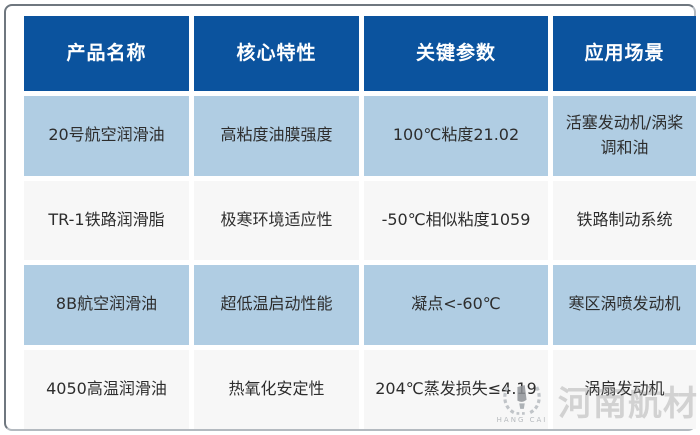 The width and height of the screenshot is (700, 435). Describe the element at coordinates (106, 220) in the screenshot. I see `table-cell: TR-1铁路润滑脂` at that location.